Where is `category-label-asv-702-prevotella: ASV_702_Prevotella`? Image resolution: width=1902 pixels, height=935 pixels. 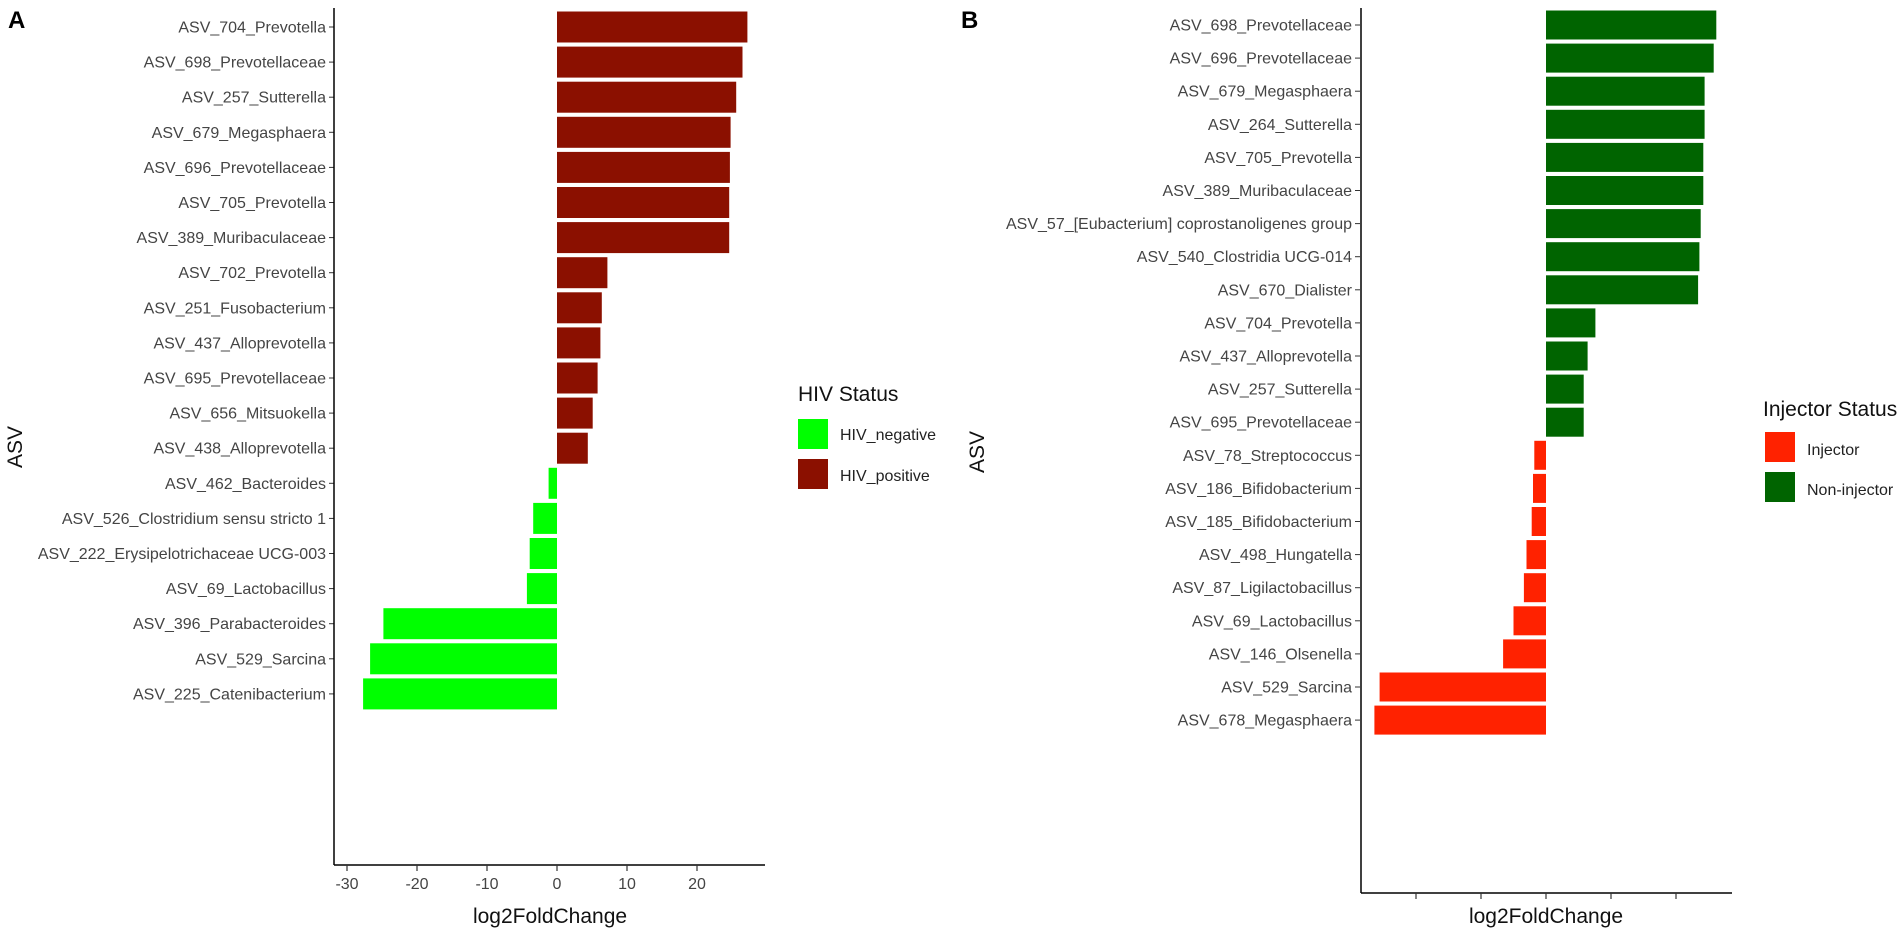 category-label-asv-702-prevotella: ASV_702_Prevotella is located at coordinates (252, 273).